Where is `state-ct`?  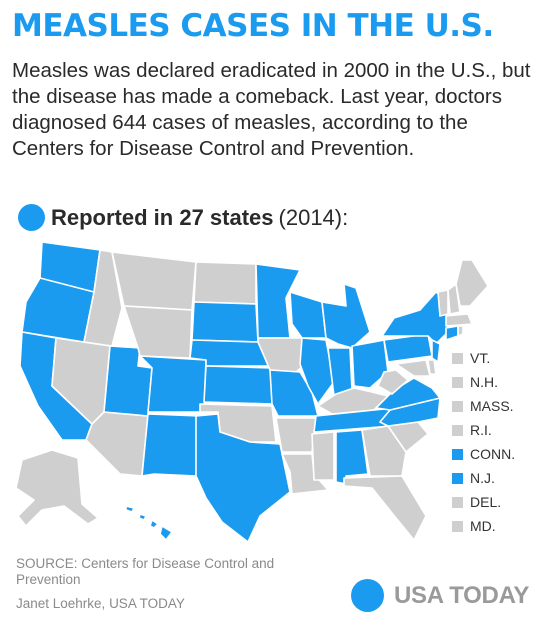 state-ct is located at coordinates (452, 333).